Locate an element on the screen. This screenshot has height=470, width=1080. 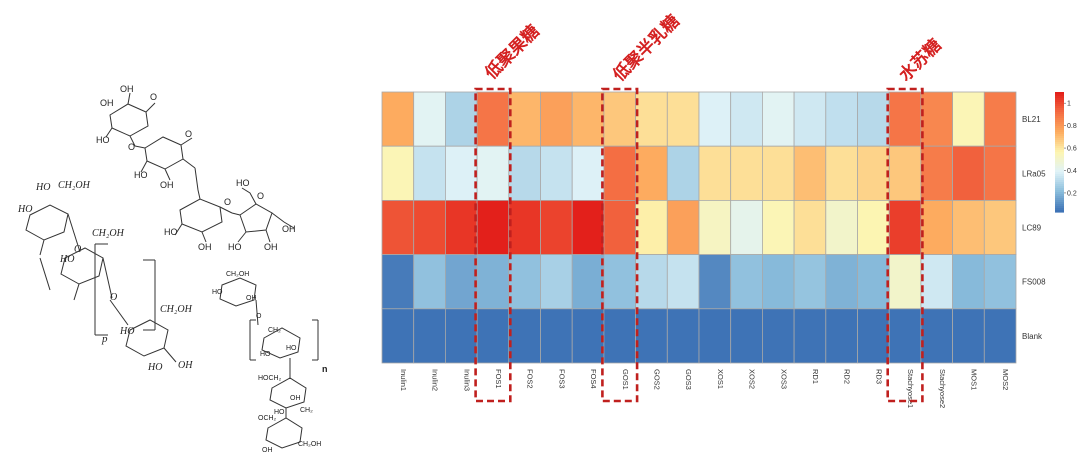
heatmap-cell-BL21-MOS2 is located at coordinates (1000, 119).